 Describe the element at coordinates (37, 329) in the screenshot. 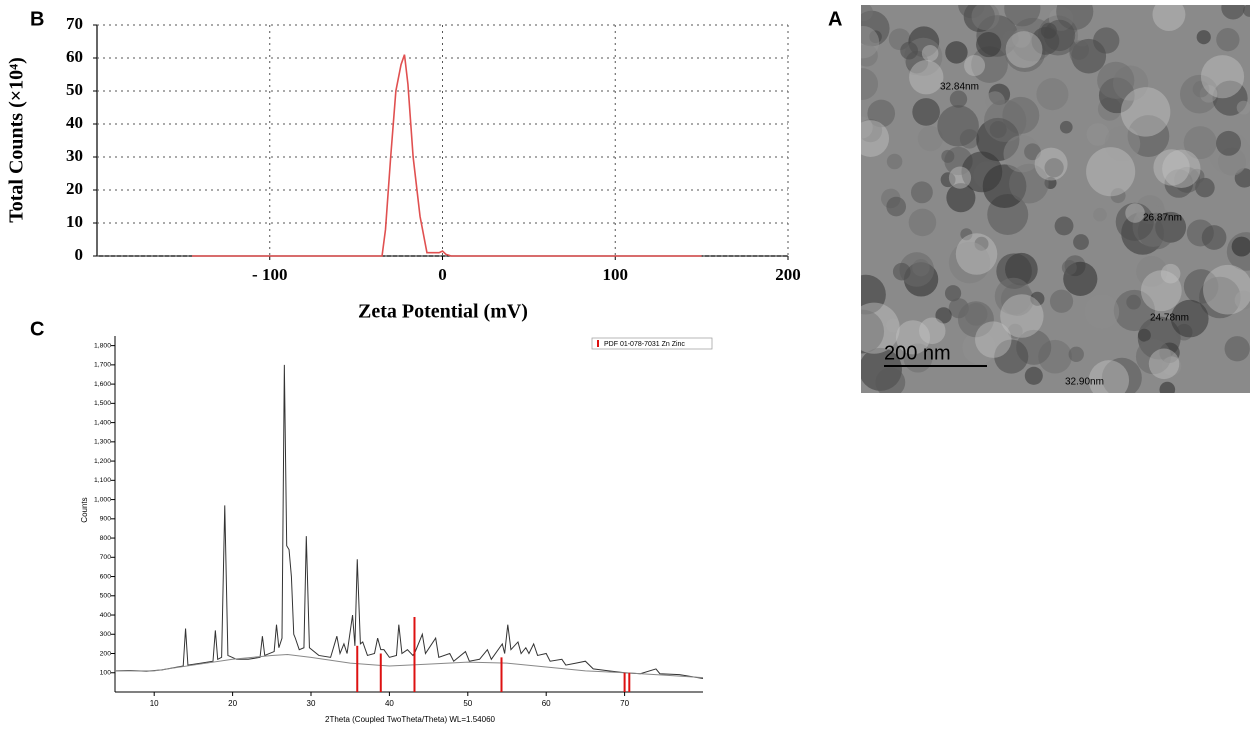

I see `panel-label: C` at that location.